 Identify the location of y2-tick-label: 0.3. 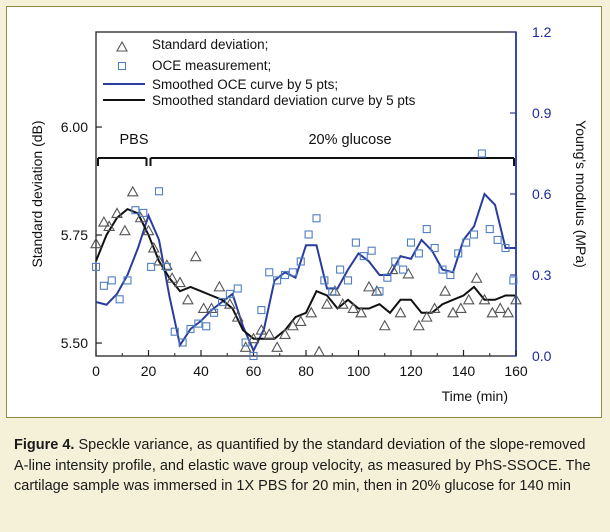
(542, 275).